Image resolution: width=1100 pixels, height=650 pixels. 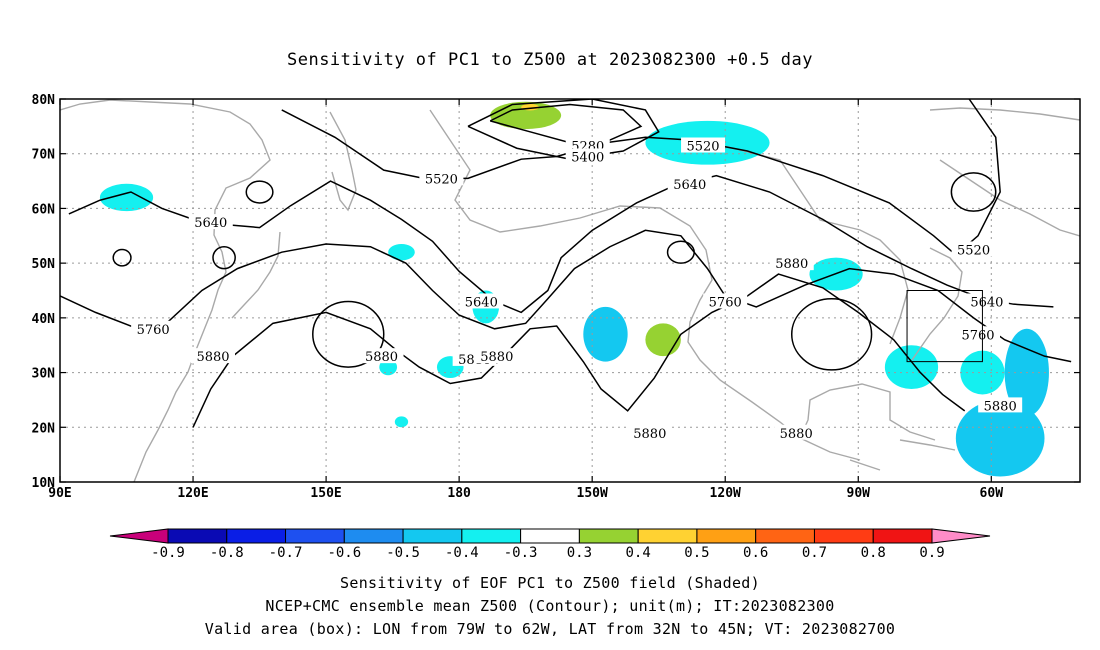 I want to click on colorbar-label: -0.6, so click(x=344, y=553).